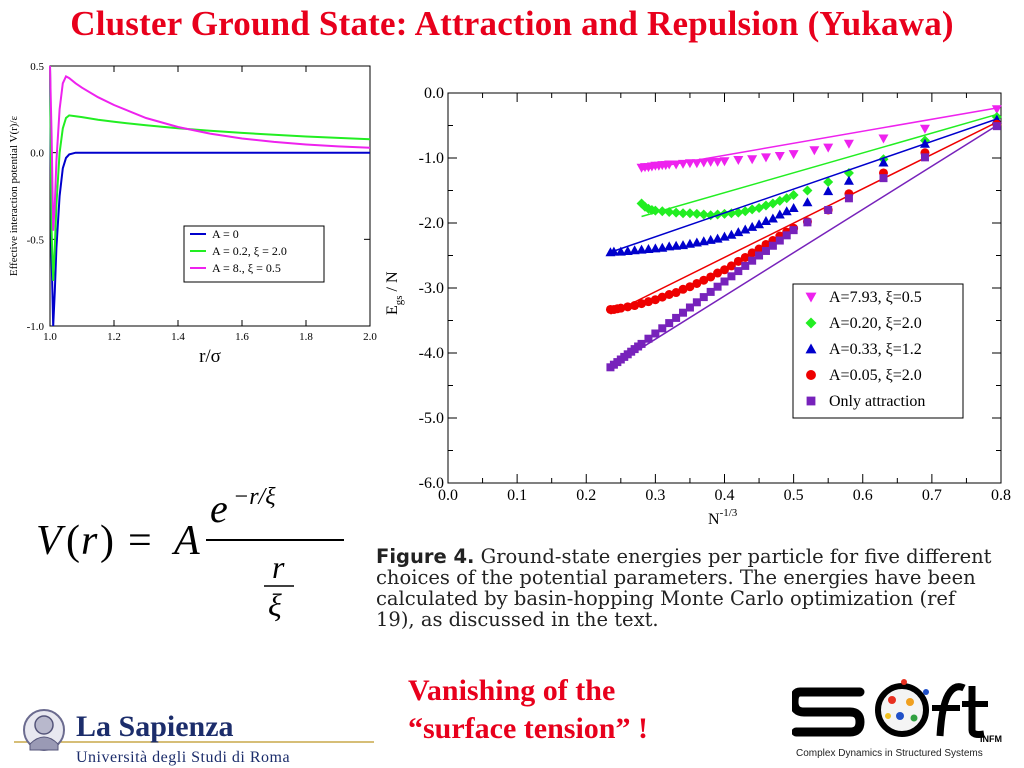  What do you see at coordinates (512, 690) in the screenshot?
I see `tagline-line-1: Vanishing of the` at bounding box center [512, 690].